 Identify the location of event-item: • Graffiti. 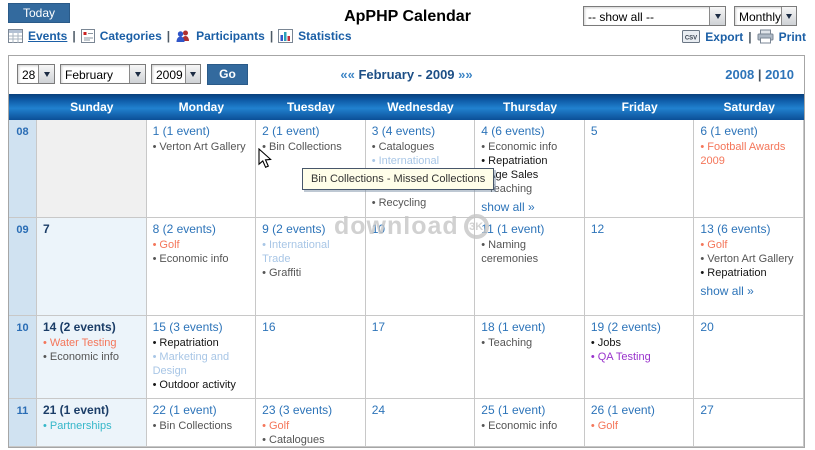
(311, 273).